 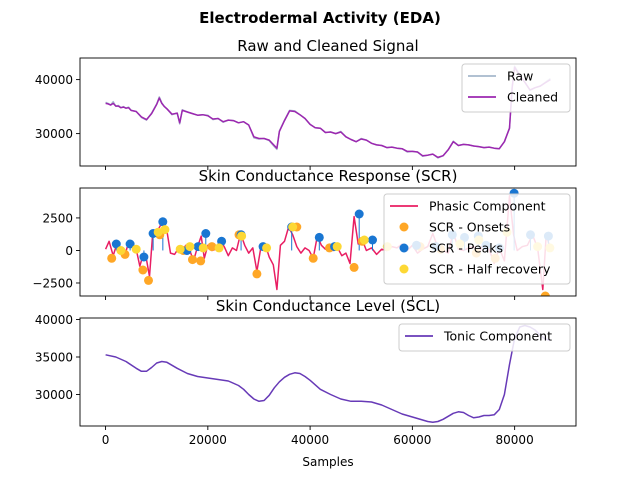 What do you see at coordinates (106, 440) in the screenshot?
I see `x-tick-label: 0` at bounding box center [106, 440].